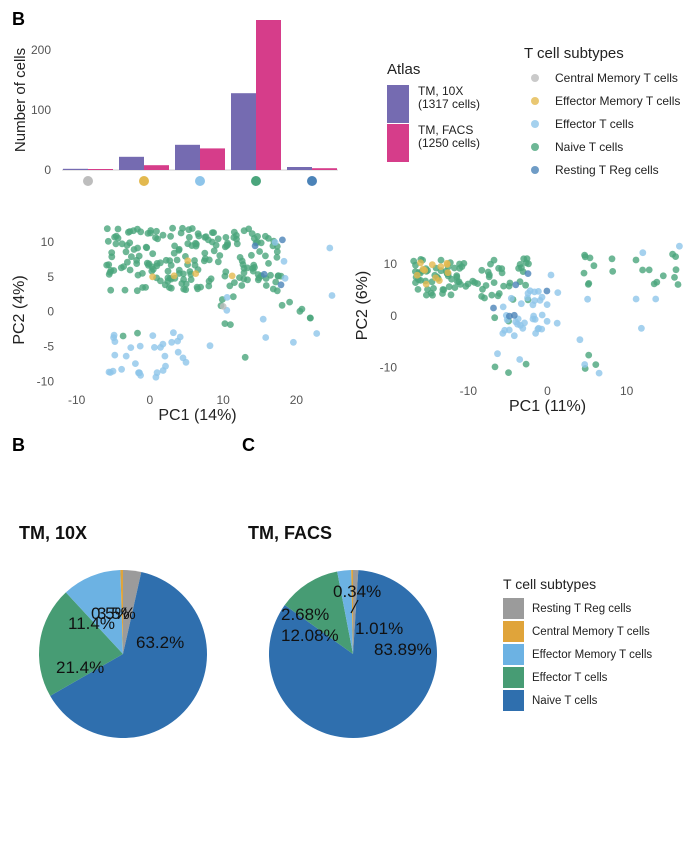 The width and height of the screenshot is (700, 868). Describe the element at coordinates (362, 305) in the screenshot. I see `scatter-y-axis-label: PC2 (6%)` at that location.